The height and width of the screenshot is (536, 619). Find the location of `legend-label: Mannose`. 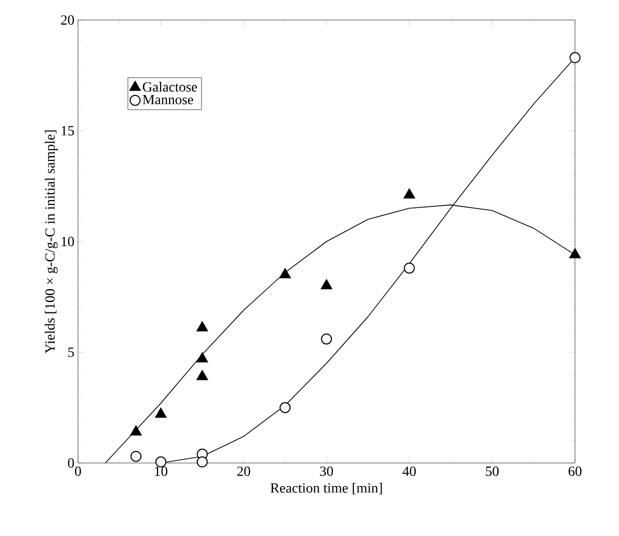

legend-label: Mannose is located at coordinates (168, 99).